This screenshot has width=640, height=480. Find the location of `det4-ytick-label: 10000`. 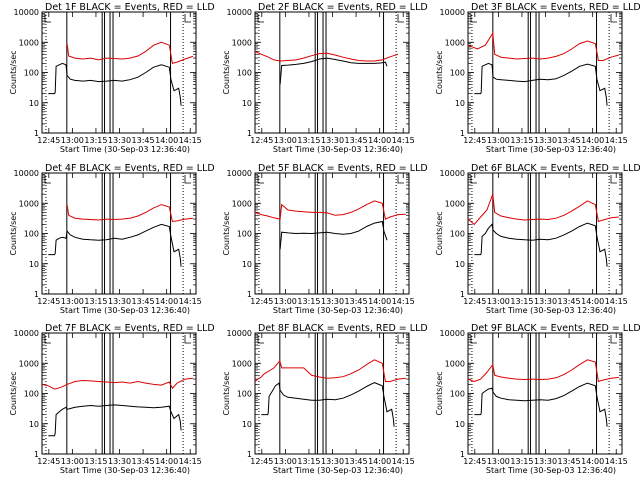

det4-ytick-label: 10000 is located at coordinates (26, 173).